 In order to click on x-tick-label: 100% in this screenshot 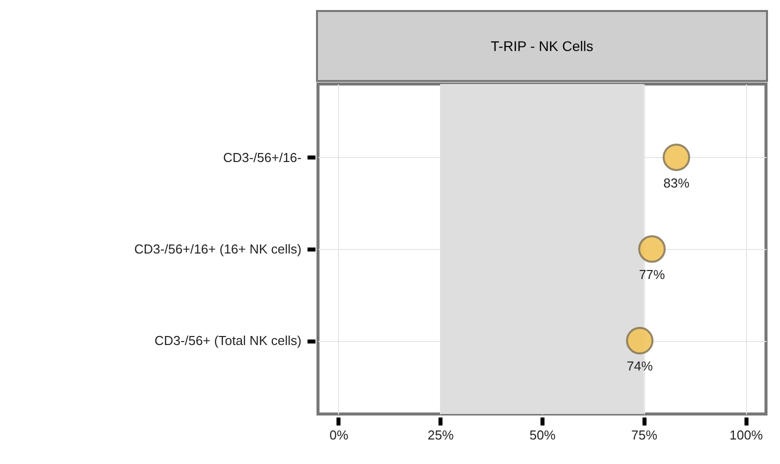, I will do `click(747, 435)`.